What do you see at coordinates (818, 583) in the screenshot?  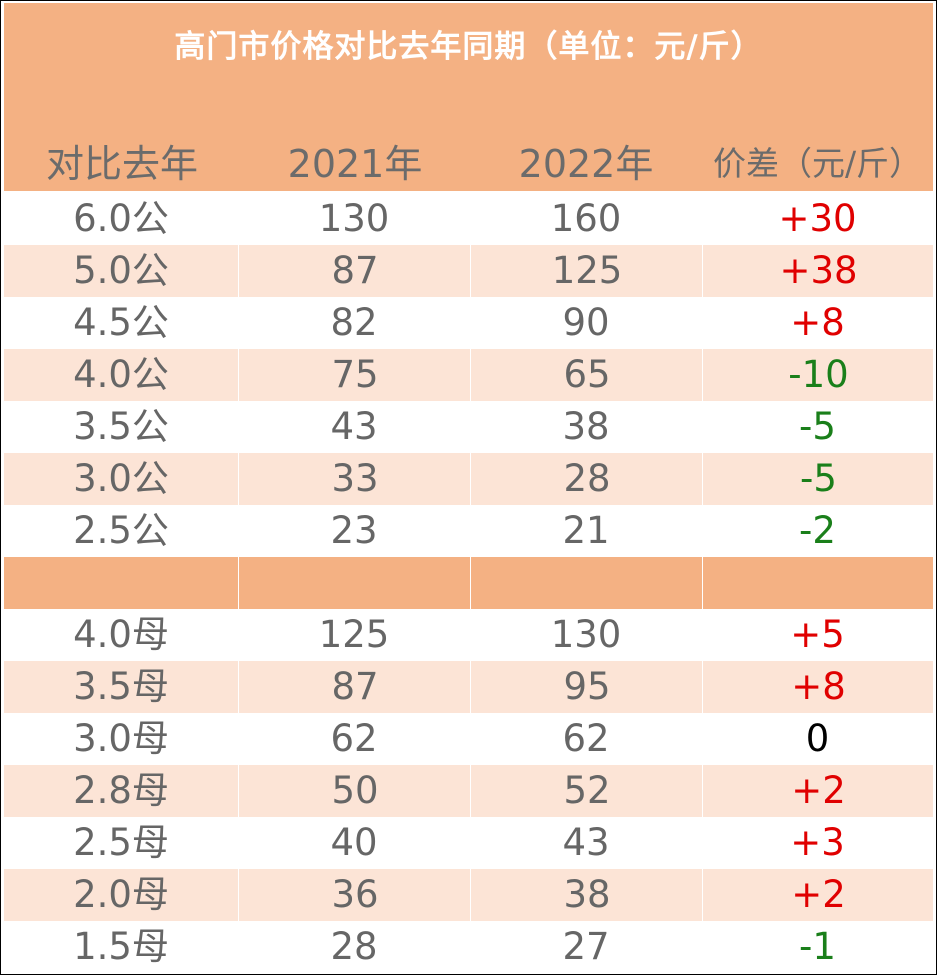 I see `price-diff-cell` at bounding box center [818, 583].